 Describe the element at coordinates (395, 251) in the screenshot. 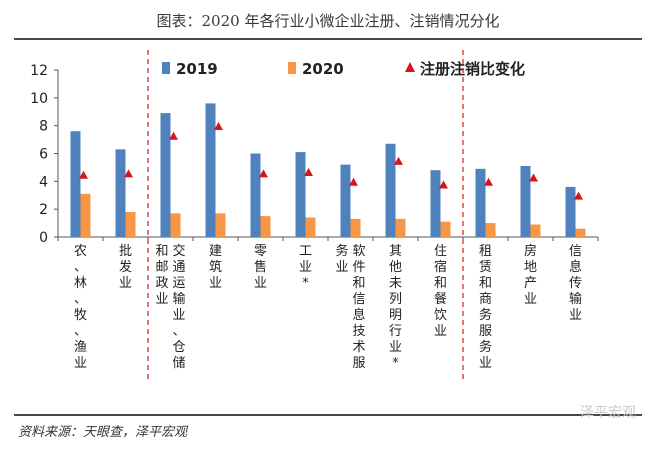

I see `x-label-char: 其` at that location.